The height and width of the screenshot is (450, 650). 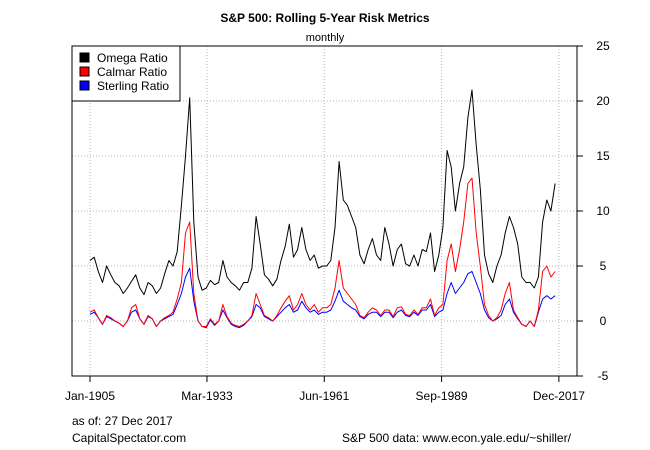 What do you see at coordinates (207, 396) in the screenshot?
I see `x-tick-label: Mar-1933` at bounding box center [207, 396].